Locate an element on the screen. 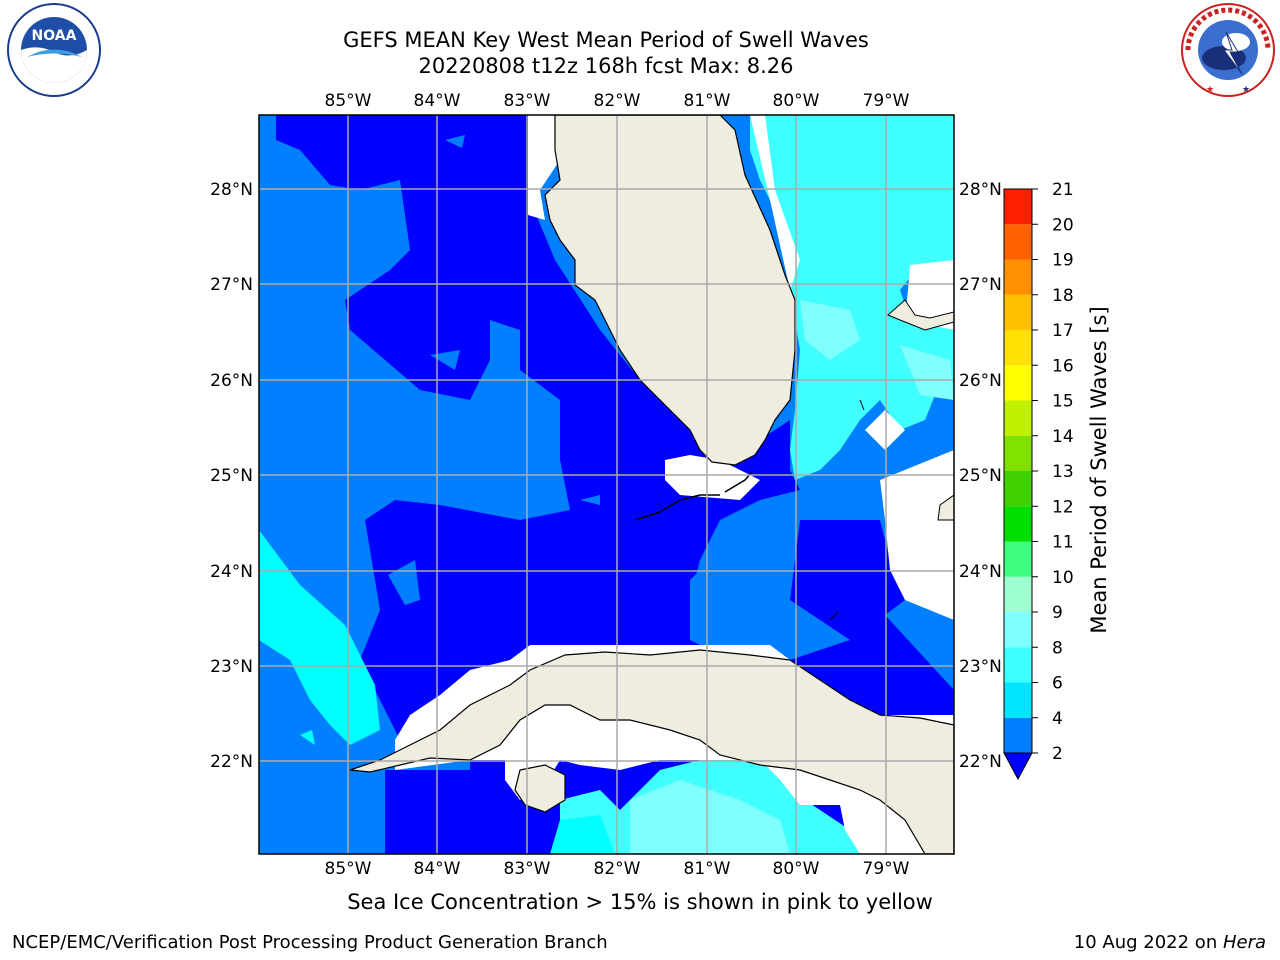 The height and width of the screenshot is (960, 1280). nws-logo: ★ ★ is located at coordinates (1228, 50).